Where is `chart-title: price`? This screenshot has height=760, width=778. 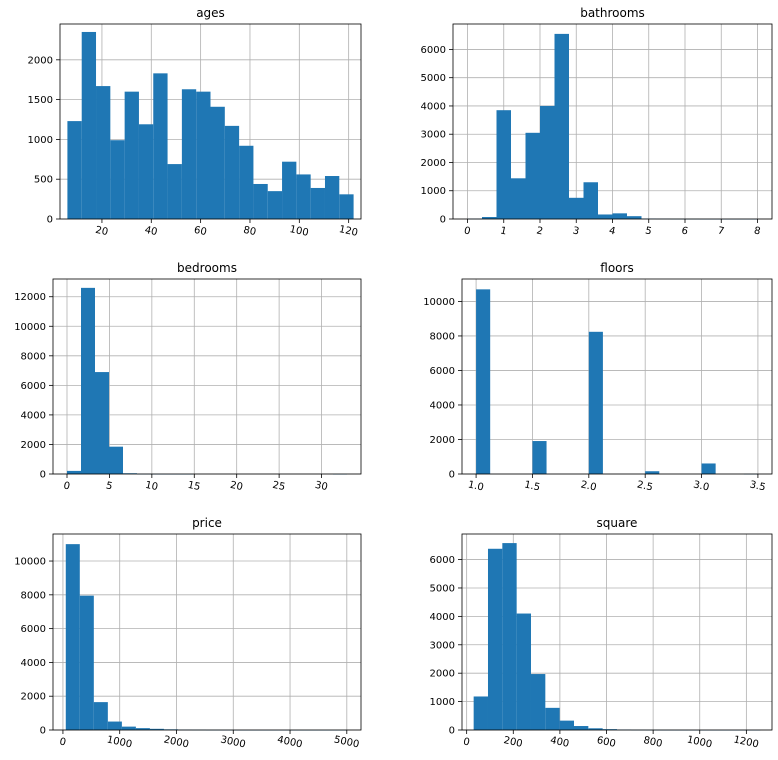
chart-title: price is located at coordinates (207, 523).